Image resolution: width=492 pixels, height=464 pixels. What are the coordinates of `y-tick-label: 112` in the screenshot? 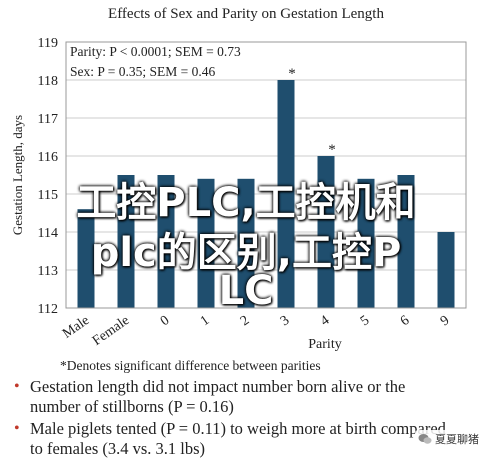 It's located at (48, 309).